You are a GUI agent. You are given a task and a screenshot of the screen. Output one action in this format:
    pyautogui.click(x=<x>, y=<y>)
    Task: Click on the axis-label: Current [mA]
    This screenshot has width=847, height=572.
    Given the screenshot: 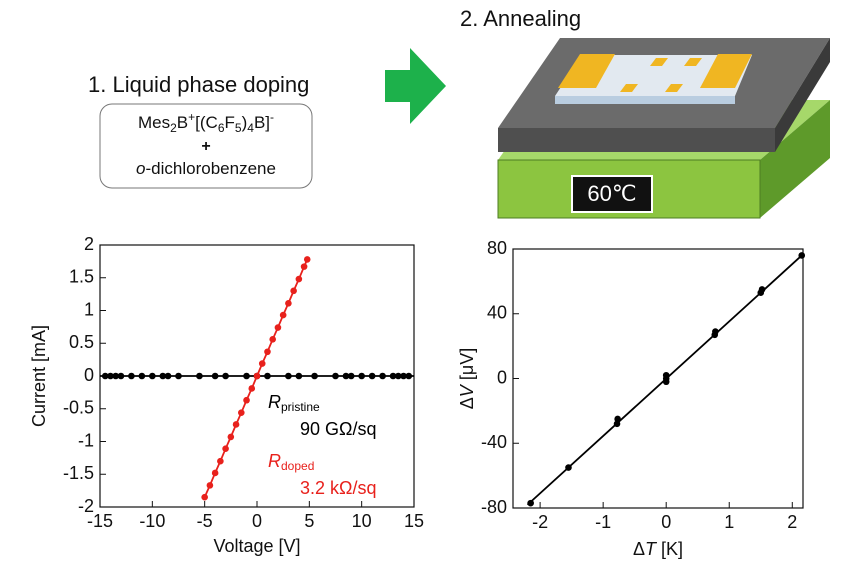 What is the action you would take?
    pyautogui.click(x=39, y=376)
    